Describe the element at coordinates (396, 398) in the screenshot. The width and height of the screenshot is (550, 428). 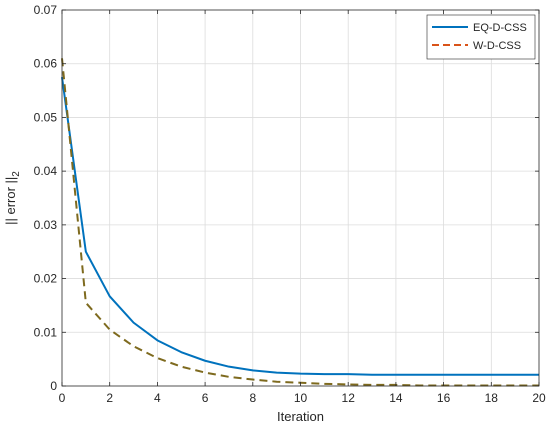
I see `x-tick-label: 14` at that location.